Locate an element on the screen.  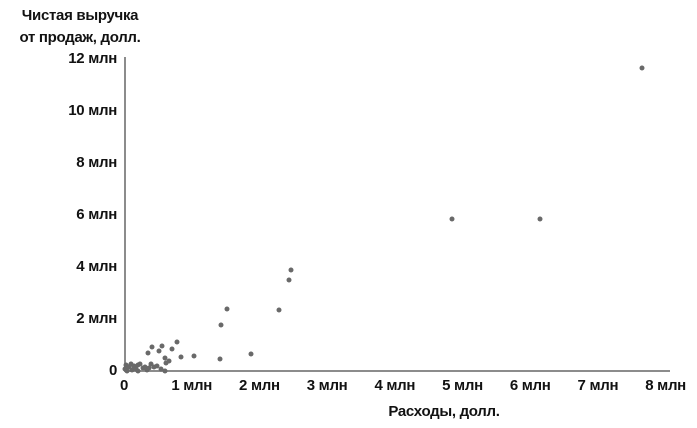
y-tick-label: 0 is located at coordinates (112, 370).